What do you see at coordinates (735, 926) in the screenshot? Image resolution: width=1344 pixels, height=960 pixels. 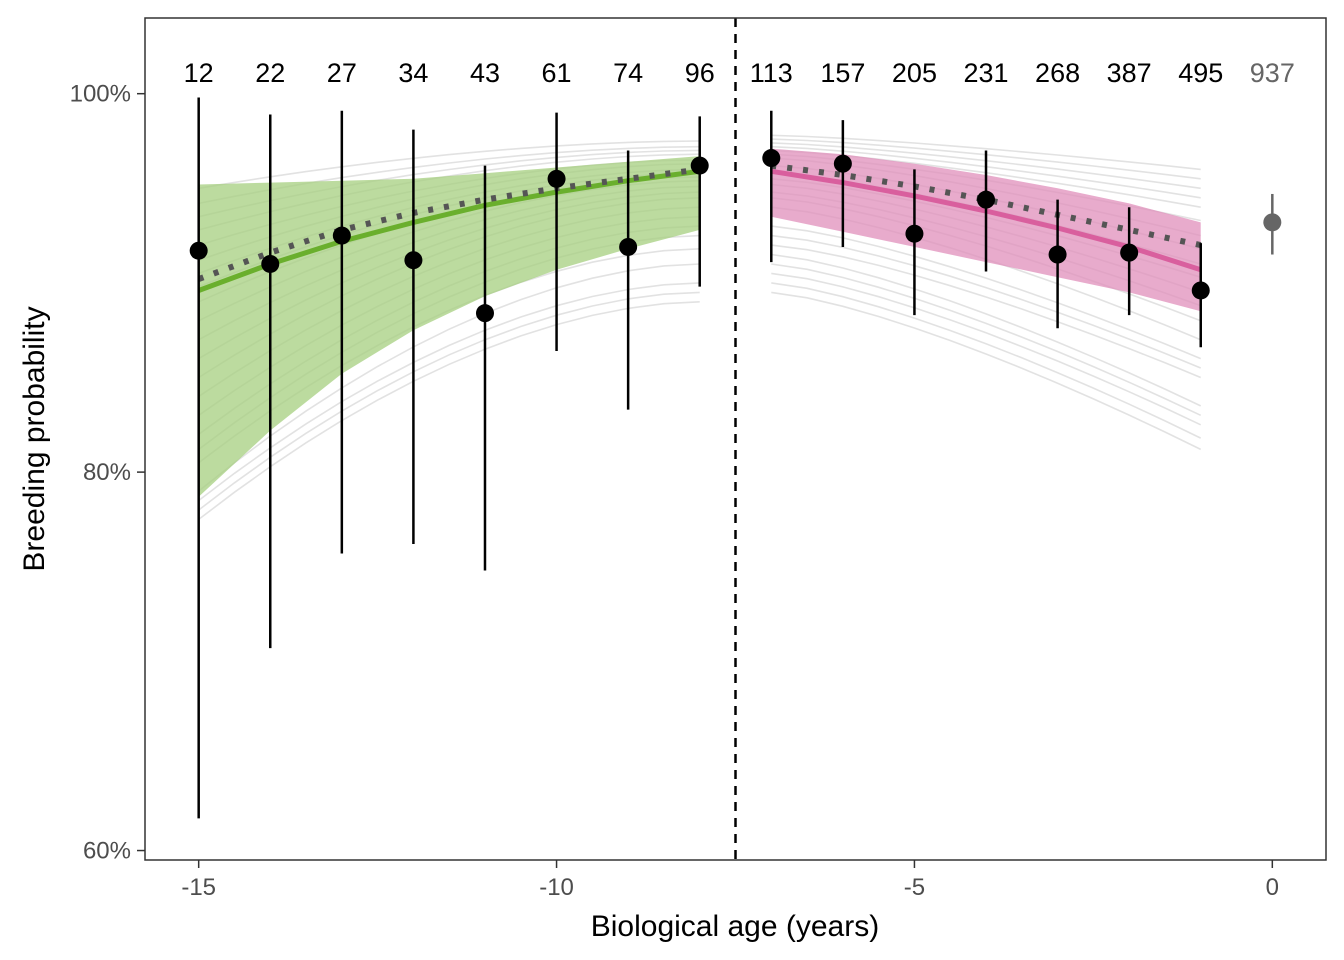 I see `x-axis-title: Biological age (years)` at bounding box center [735, 926].